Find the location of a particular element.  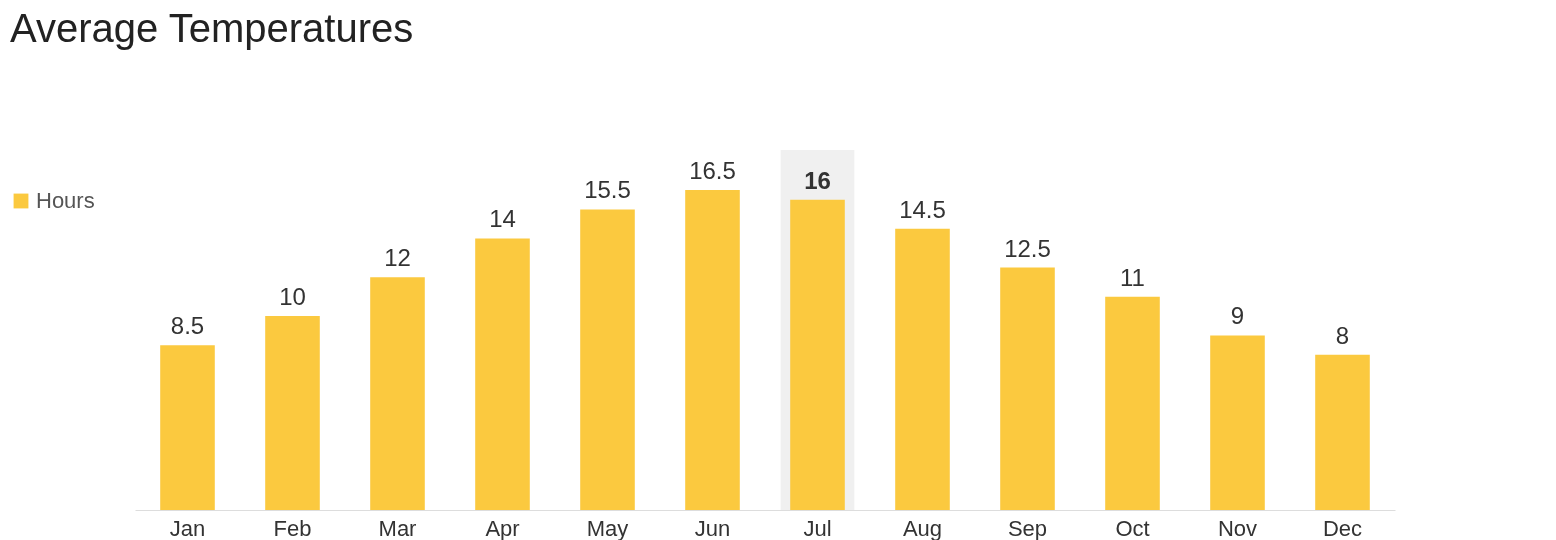

x-tick-label: Feb is located at coordinates (292, 527).